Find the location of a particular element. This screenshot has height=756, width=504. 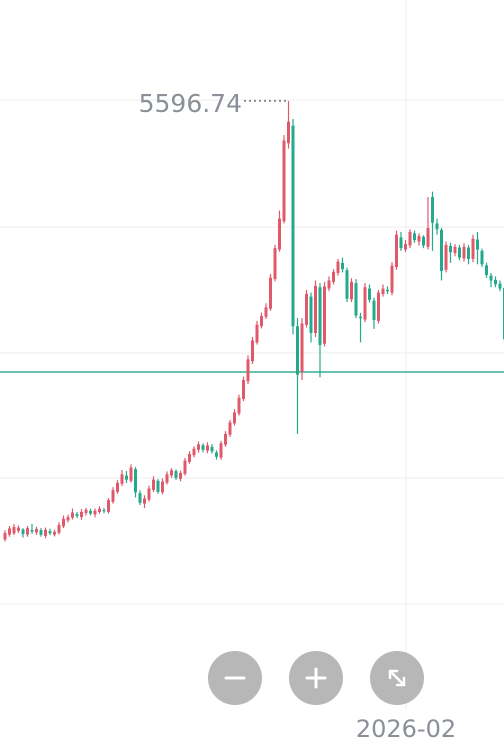

fullscreen-button is located at coordinates (397, 678).